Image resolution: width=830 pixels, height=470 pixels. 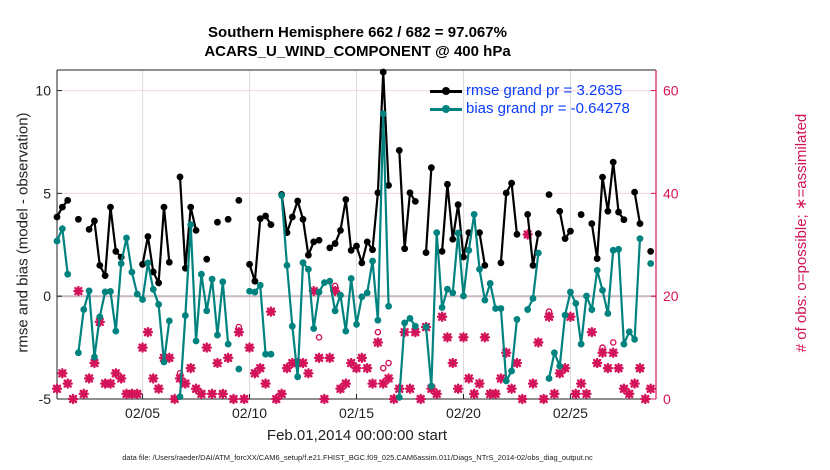 I want to click on bias-line, so click(x=204, y=310).